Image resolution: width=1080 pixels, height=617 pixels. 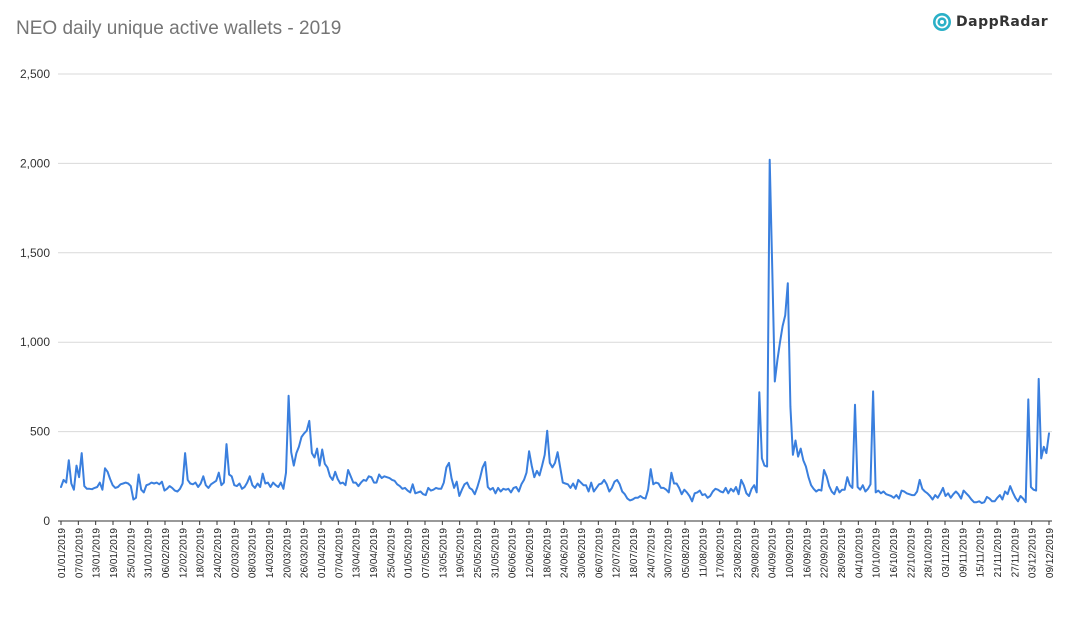 I want to click on x-tick-label: 27/11/2019, so click(x=1015, y=553).